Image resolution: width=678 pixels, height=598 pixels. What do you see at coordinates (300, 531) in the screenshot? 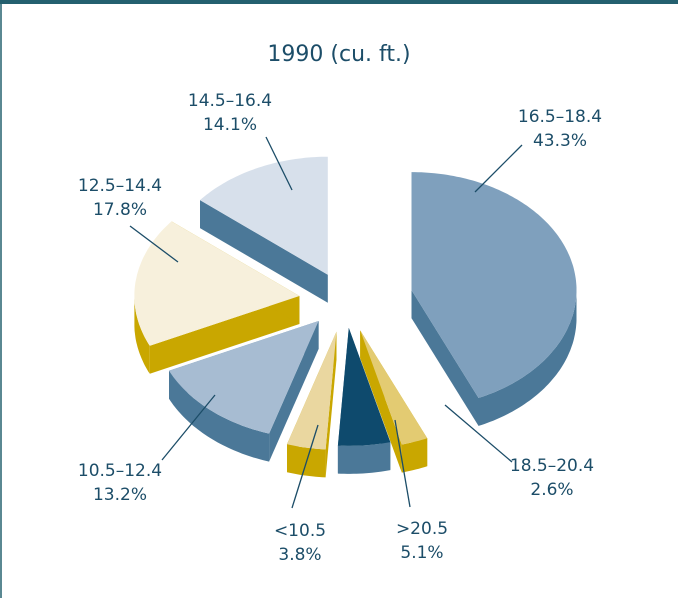
I see `slice-label: <10.5` at bounding box center [300, 531].